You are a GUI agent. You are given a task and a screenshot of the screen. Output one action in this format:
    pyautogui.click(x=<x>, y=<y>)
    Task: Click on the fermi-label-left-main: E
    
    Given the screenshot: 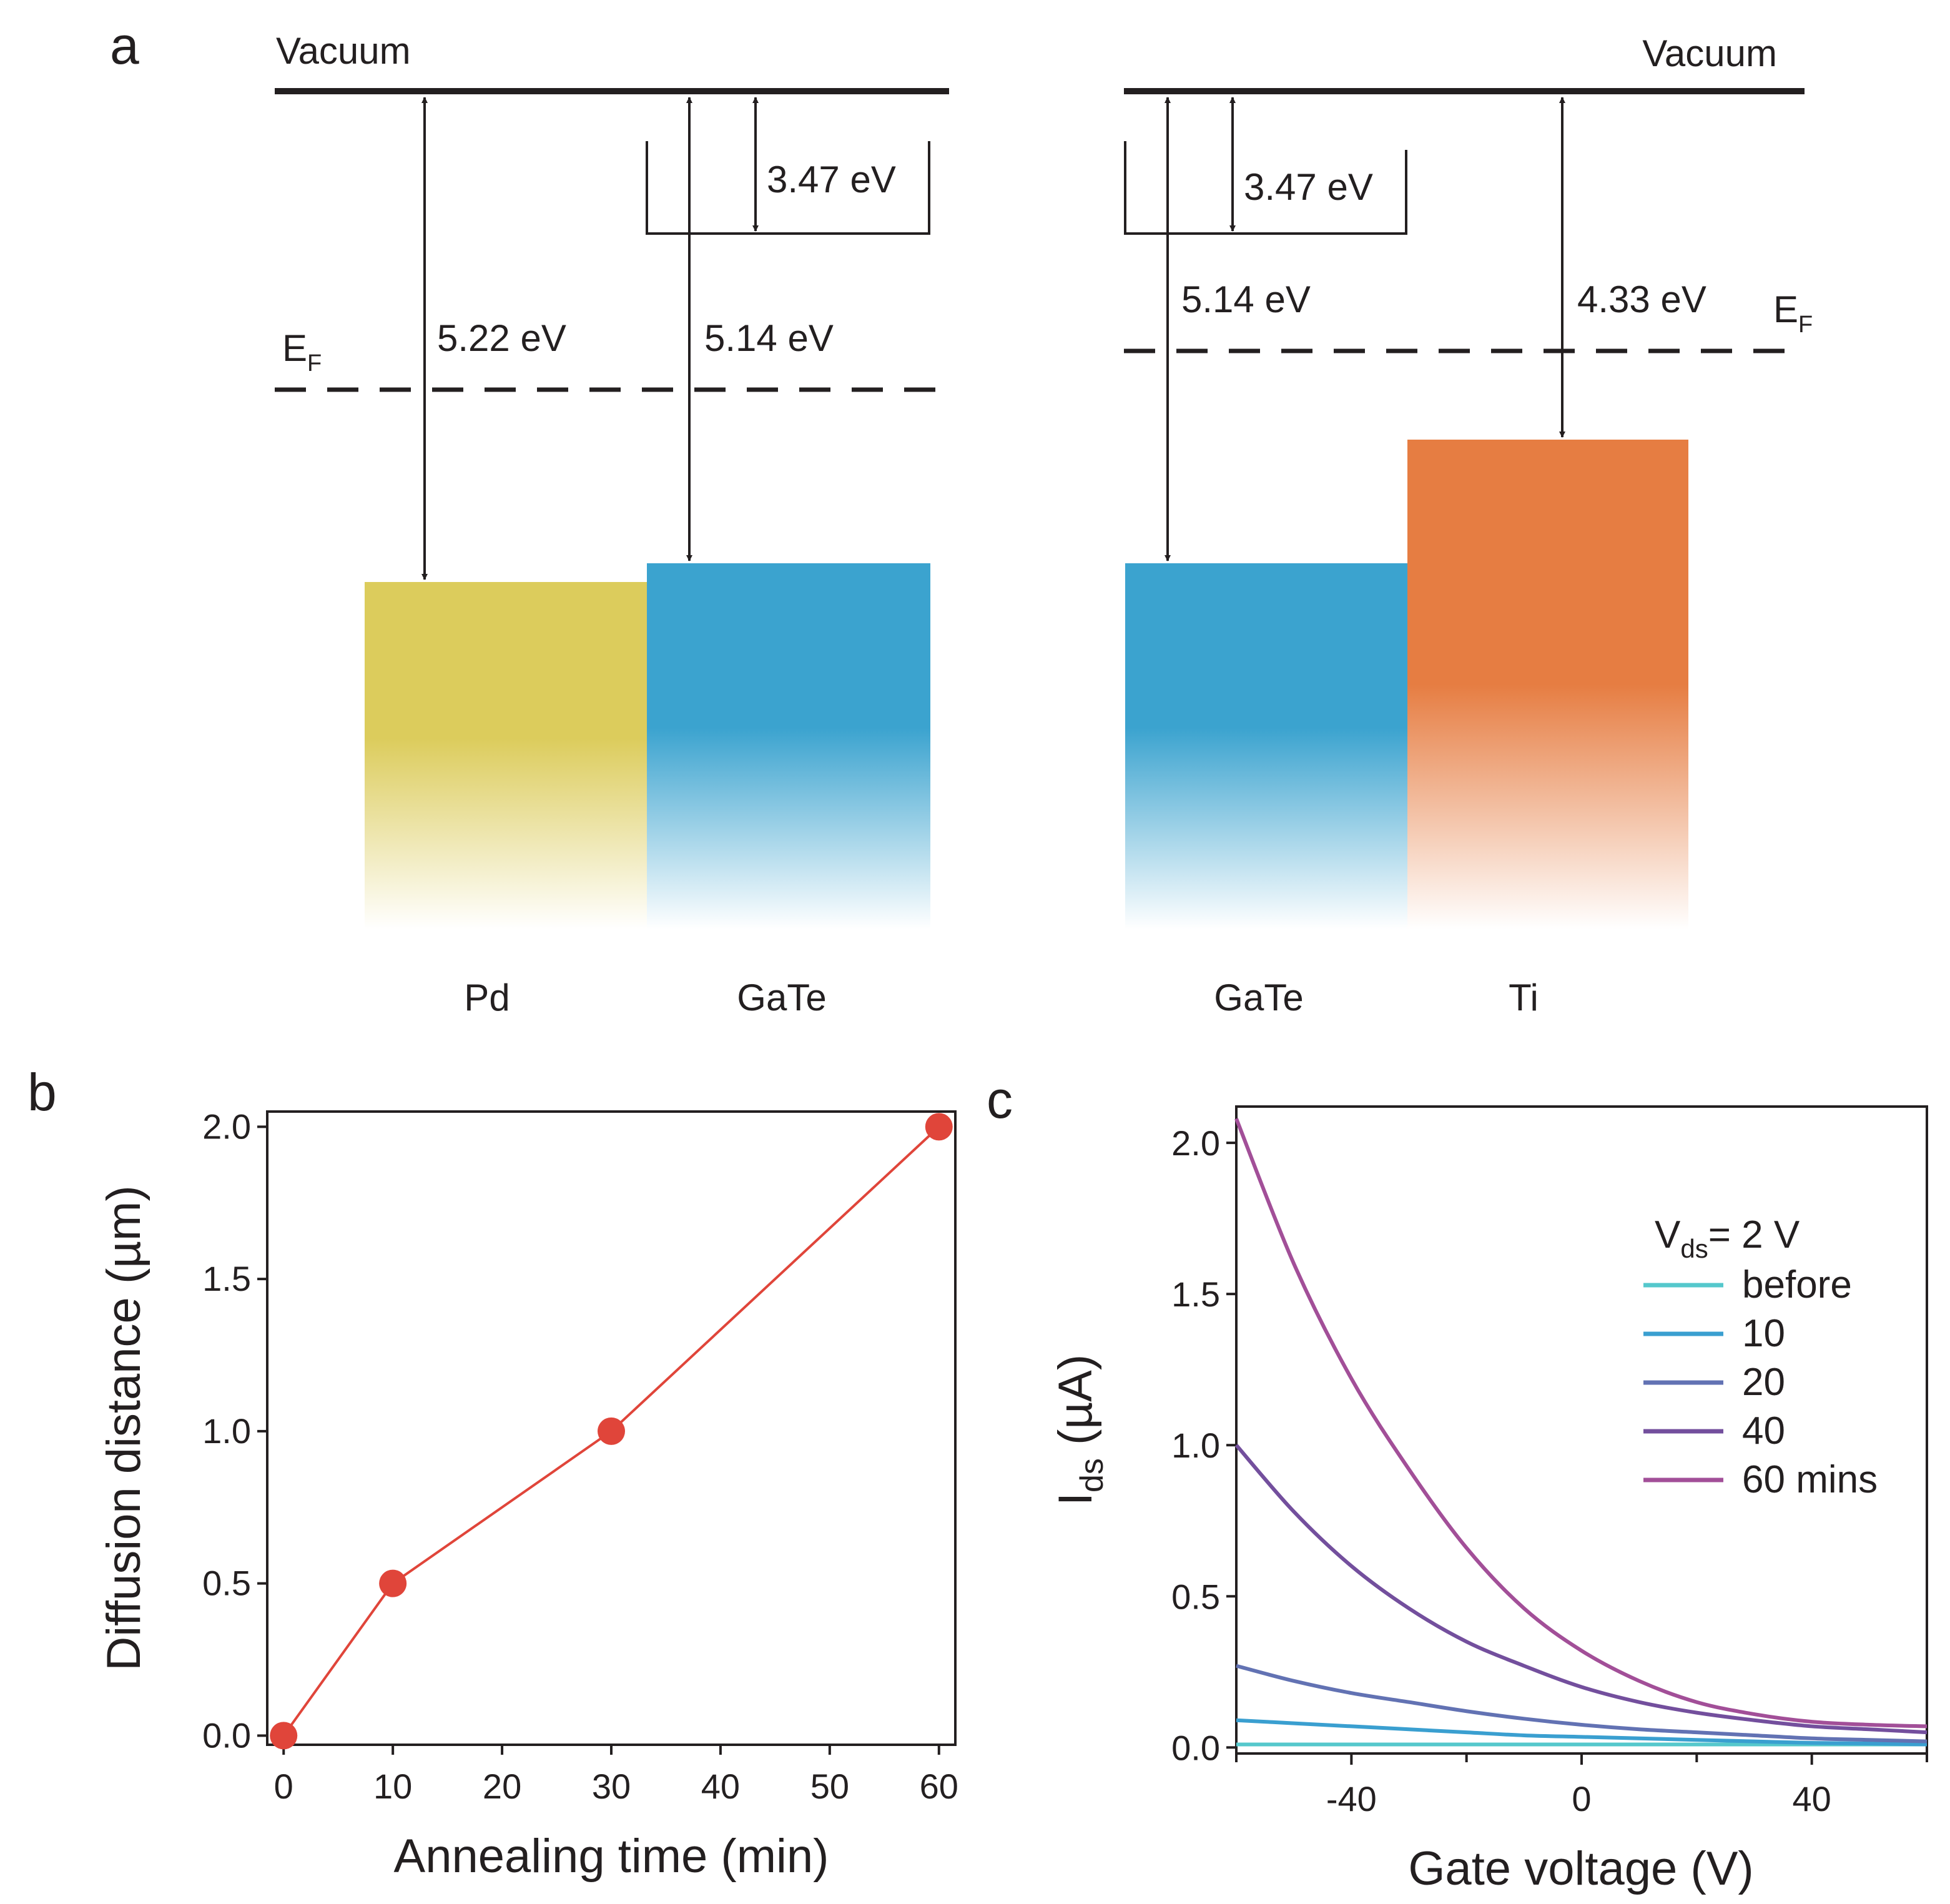 What is the action you would take?
    pyautogui.click(x=294, y=348)
    